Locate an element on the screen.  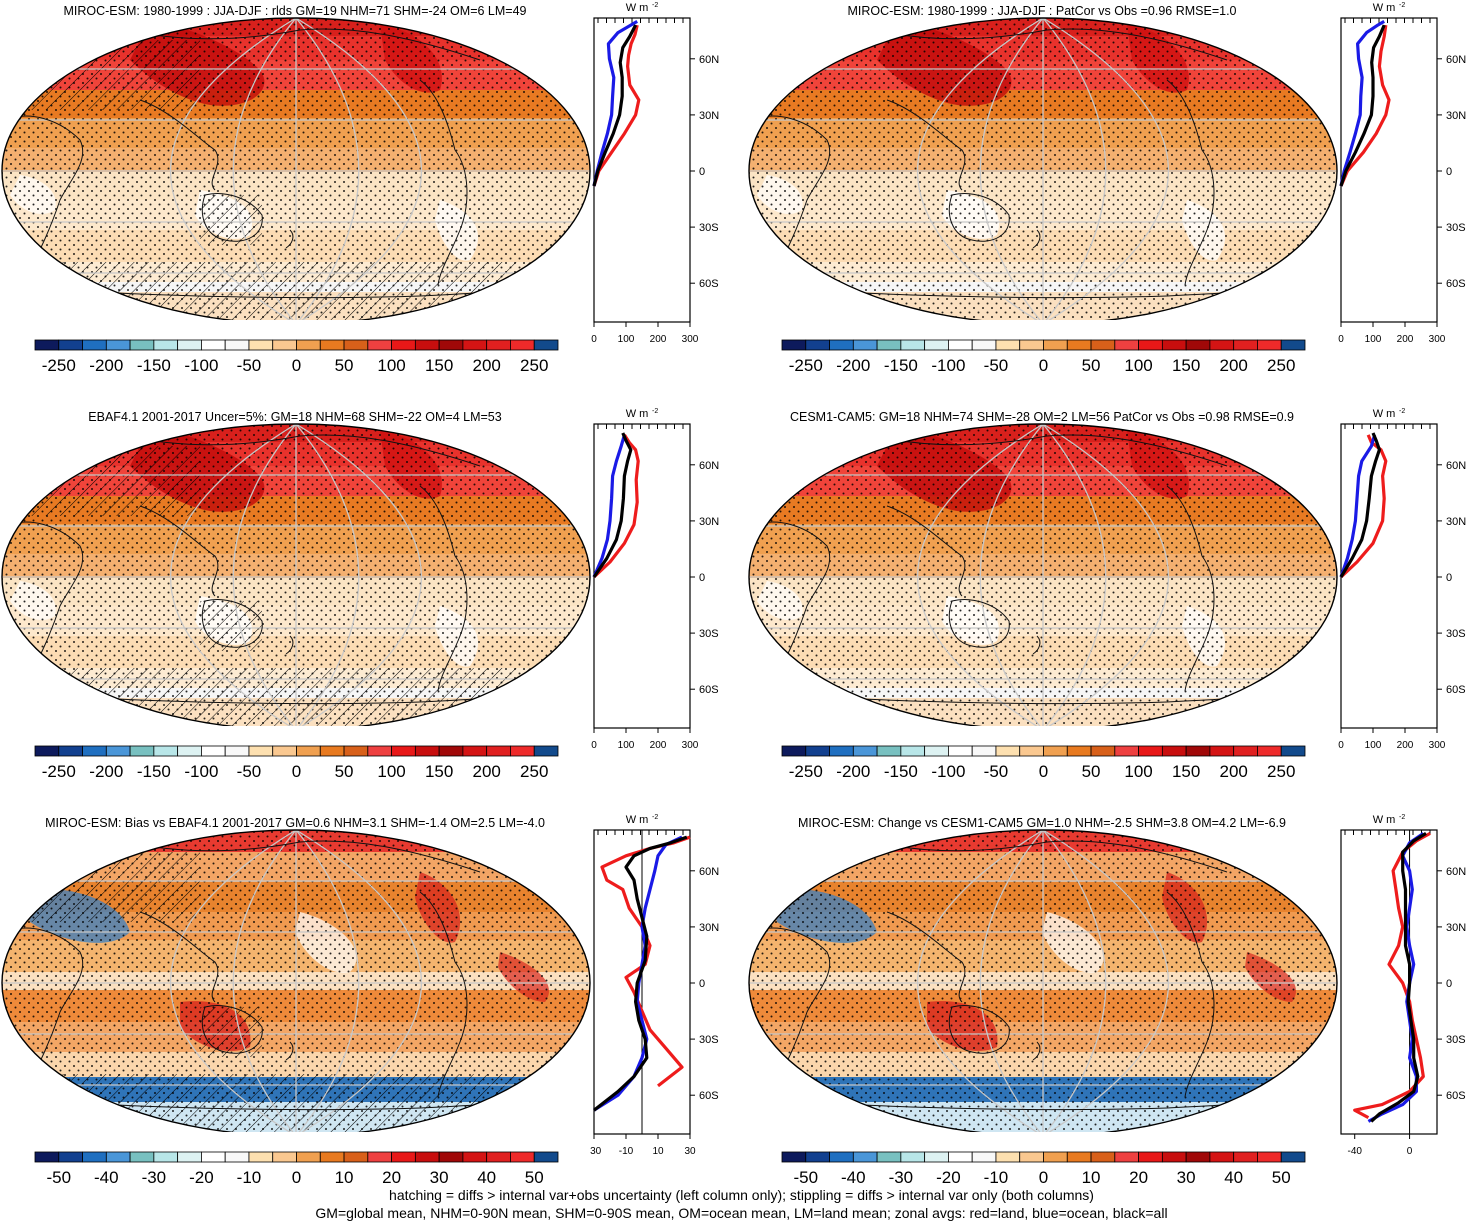
map-plot is located at coordinates (1043, 980).